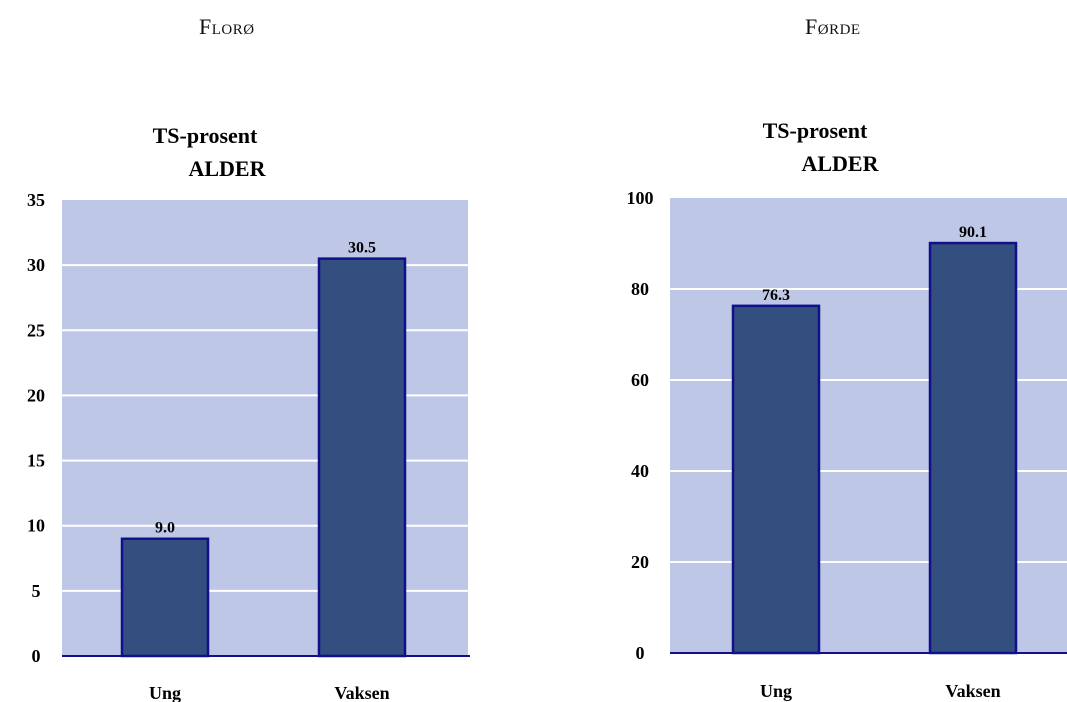  Describe the element at coordinates (815, 130) in the screenshot. I see `chart2-title: TS-prosent` at that location.